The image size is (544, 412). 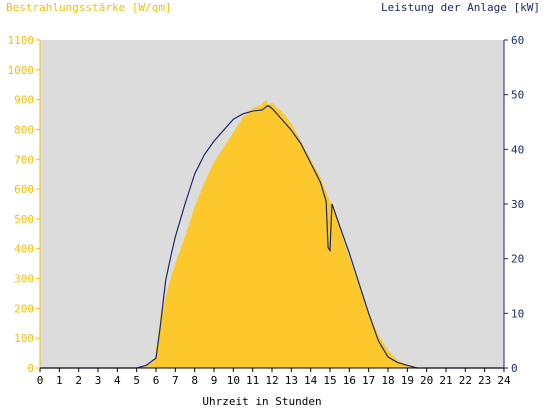 What do you see at coordinates (24, 338) in the screenshot?
I see `left-tick-label: 100` at bounding box center [24, 338].